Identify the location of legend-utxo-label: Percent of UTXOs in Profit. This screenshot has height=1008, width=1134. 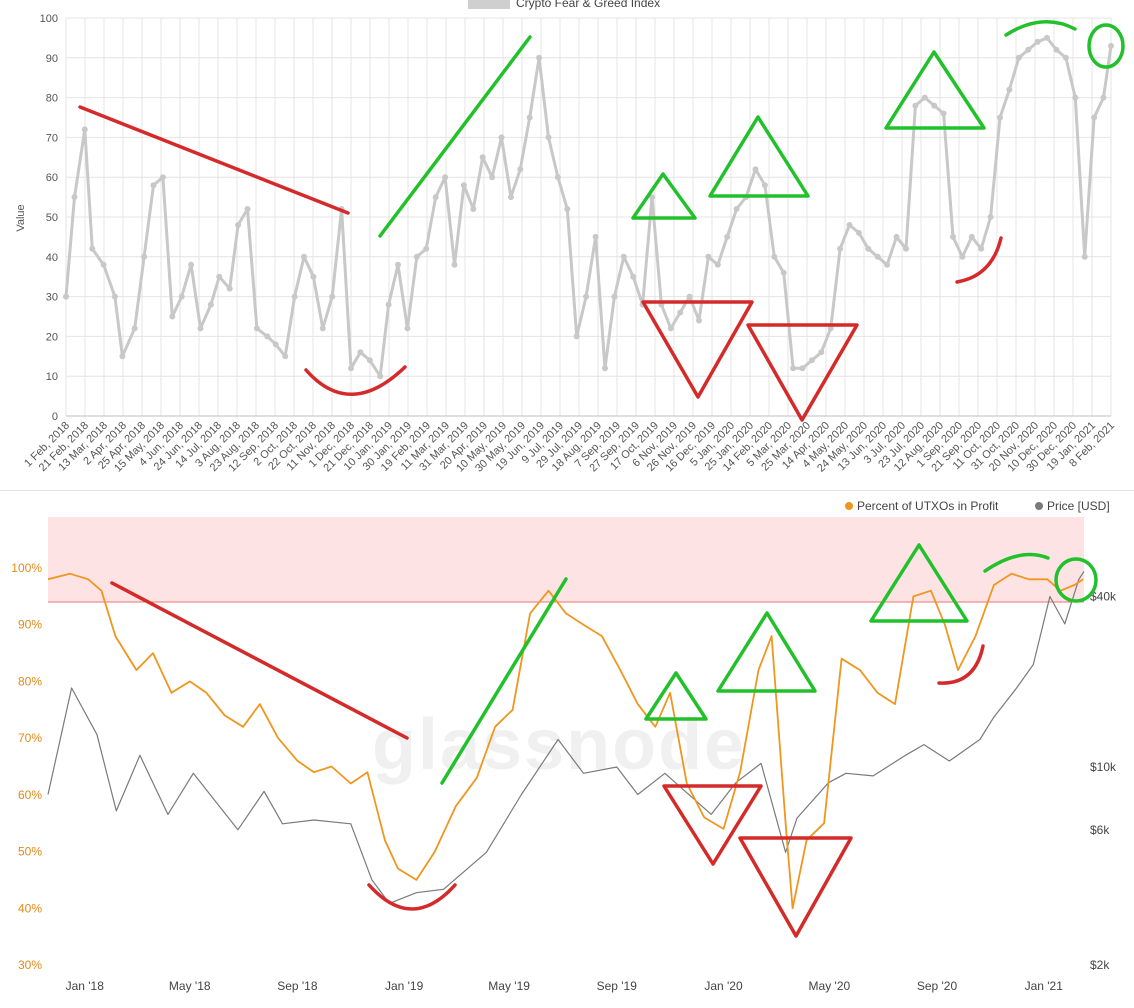
(928, 506).